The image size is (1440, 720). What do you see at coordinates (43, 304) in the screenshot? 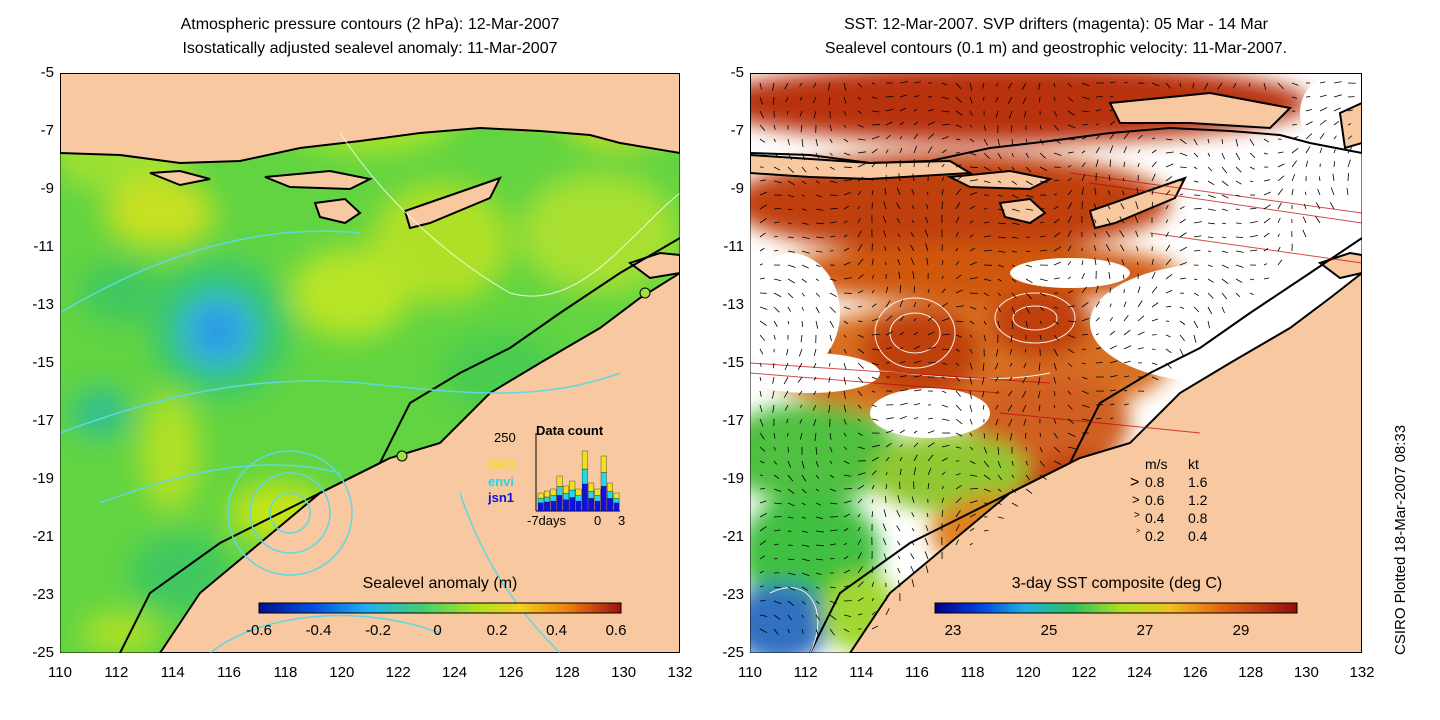
I see `left-ytick-4: -13` at bounding box center [43, 304].